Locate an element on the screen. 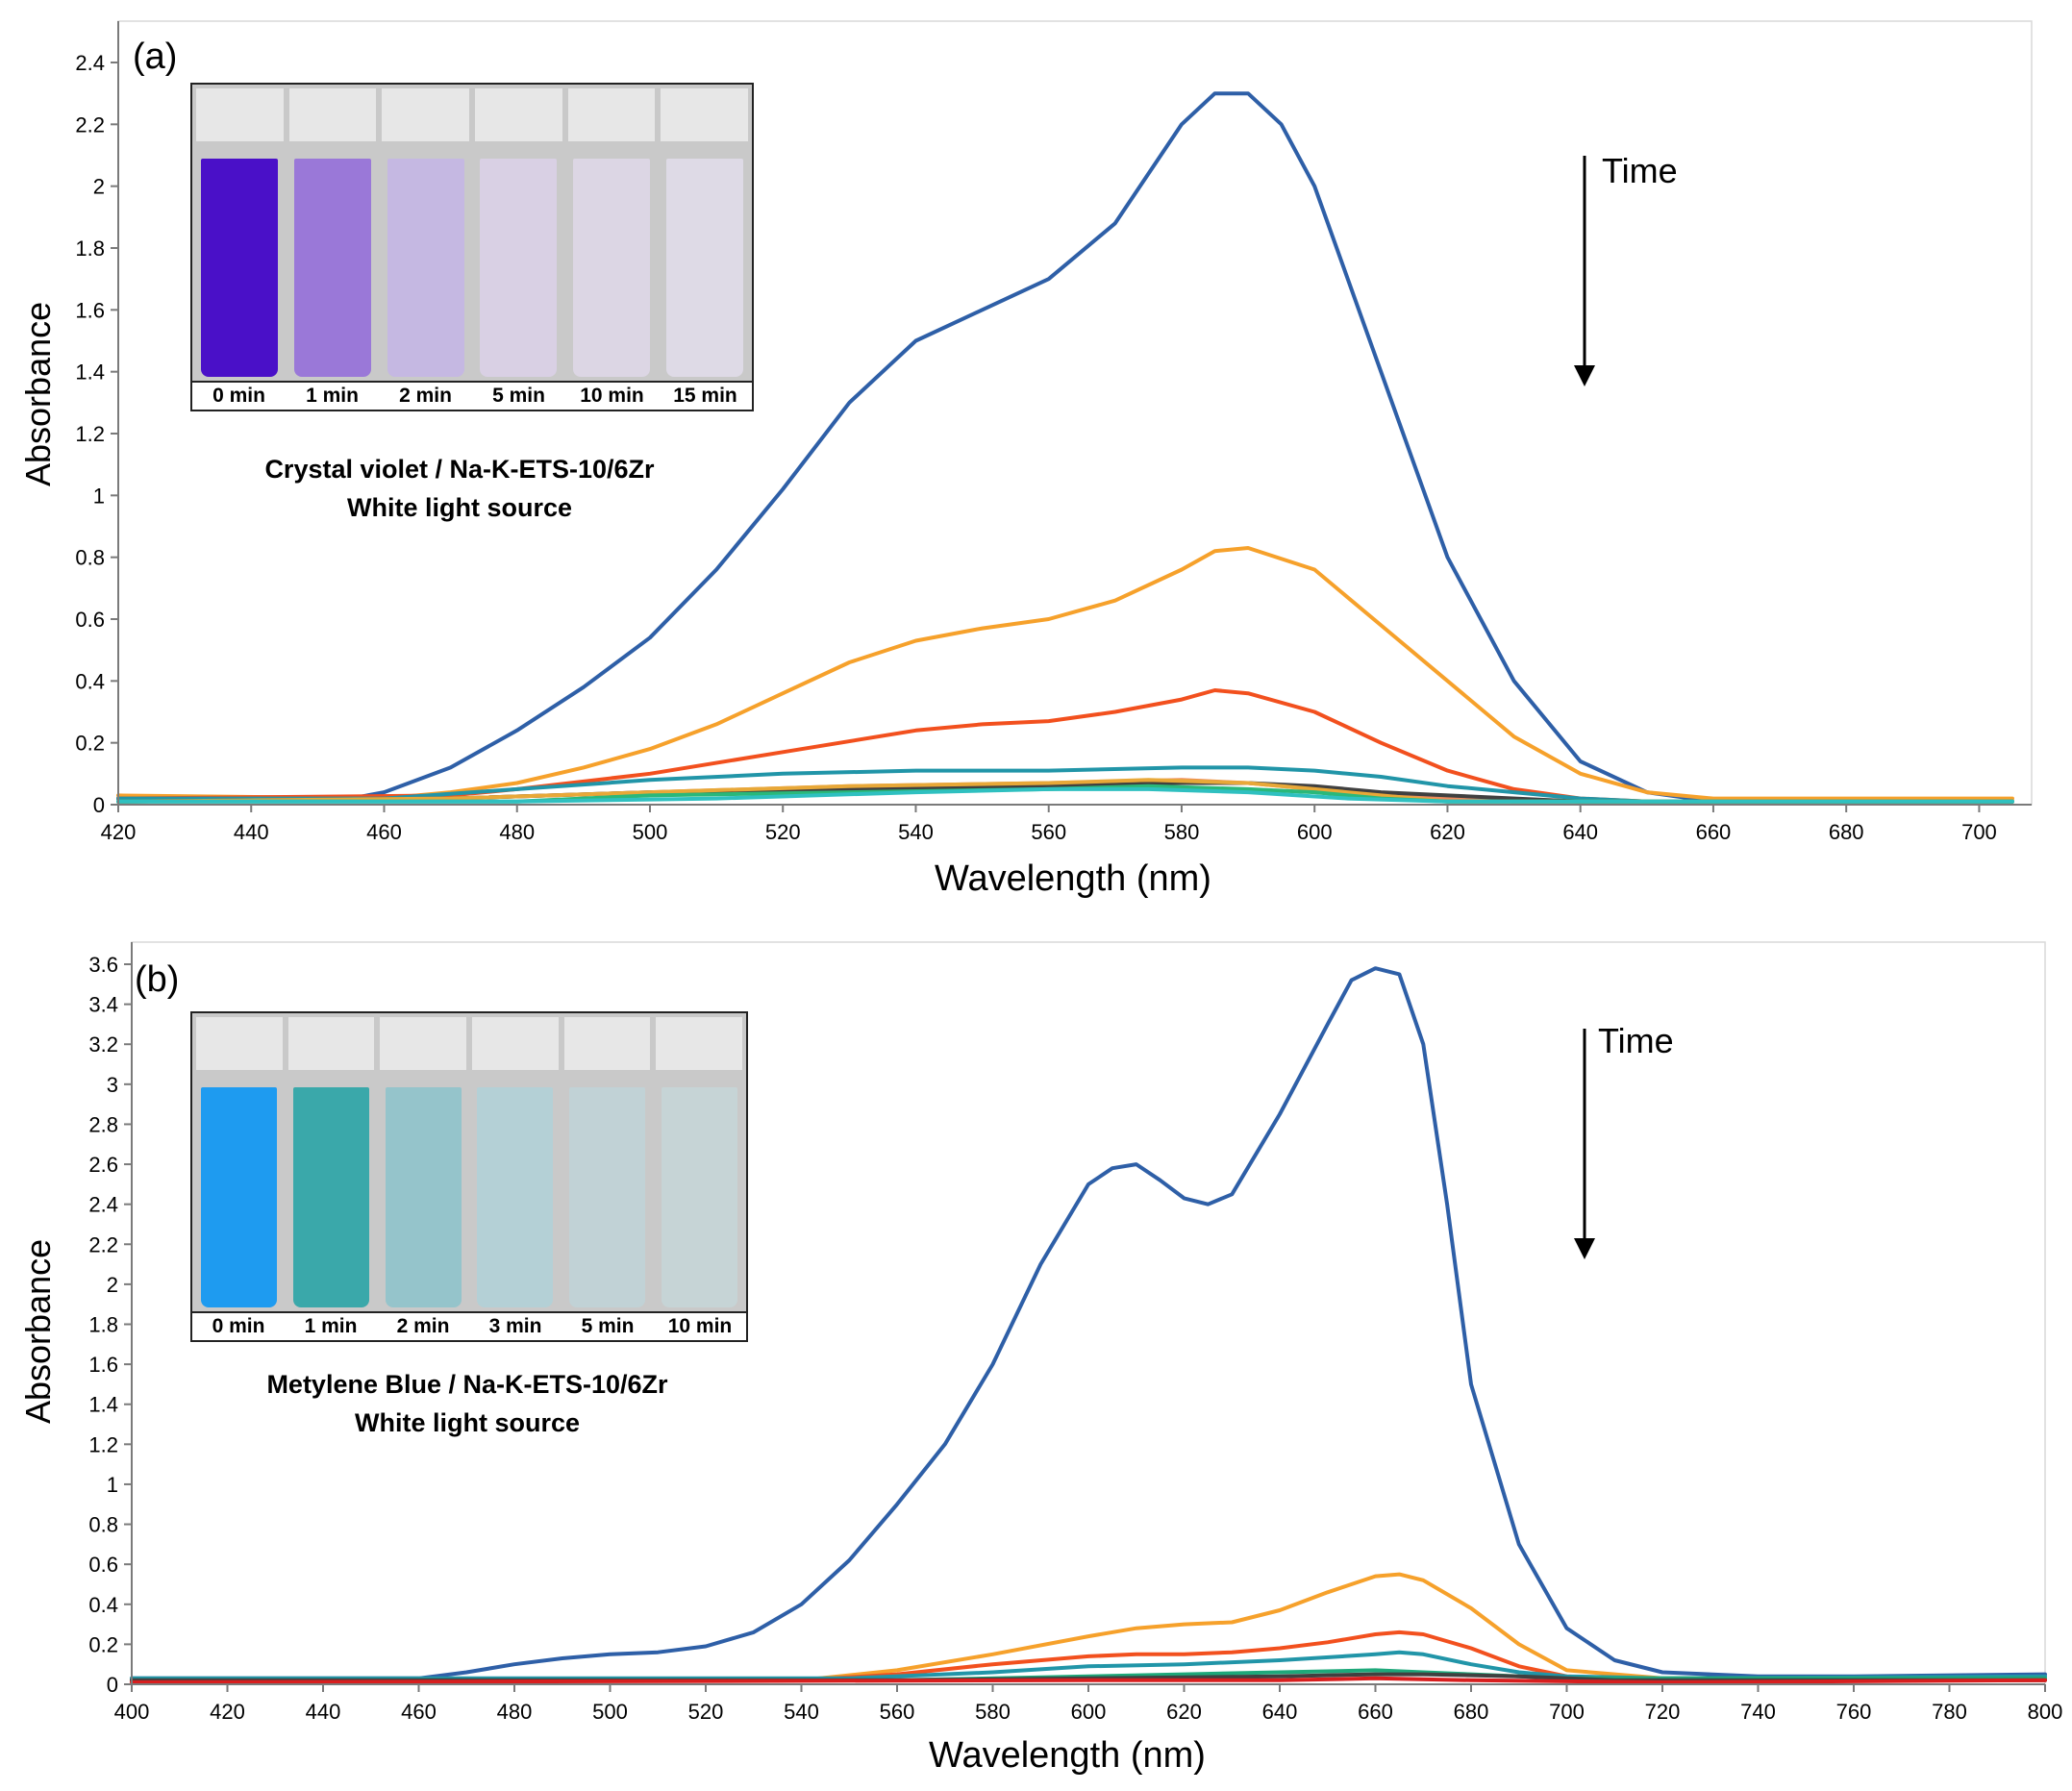  y-tick-label: 0.4 is located at coordinates (90, 681).